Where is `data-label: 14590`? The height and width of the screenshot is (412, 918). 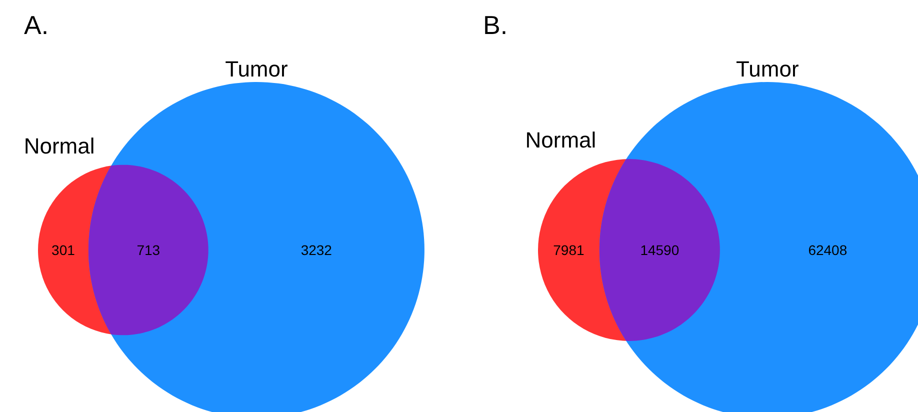 data-label: 14590 is located at coordinates (660, 250).